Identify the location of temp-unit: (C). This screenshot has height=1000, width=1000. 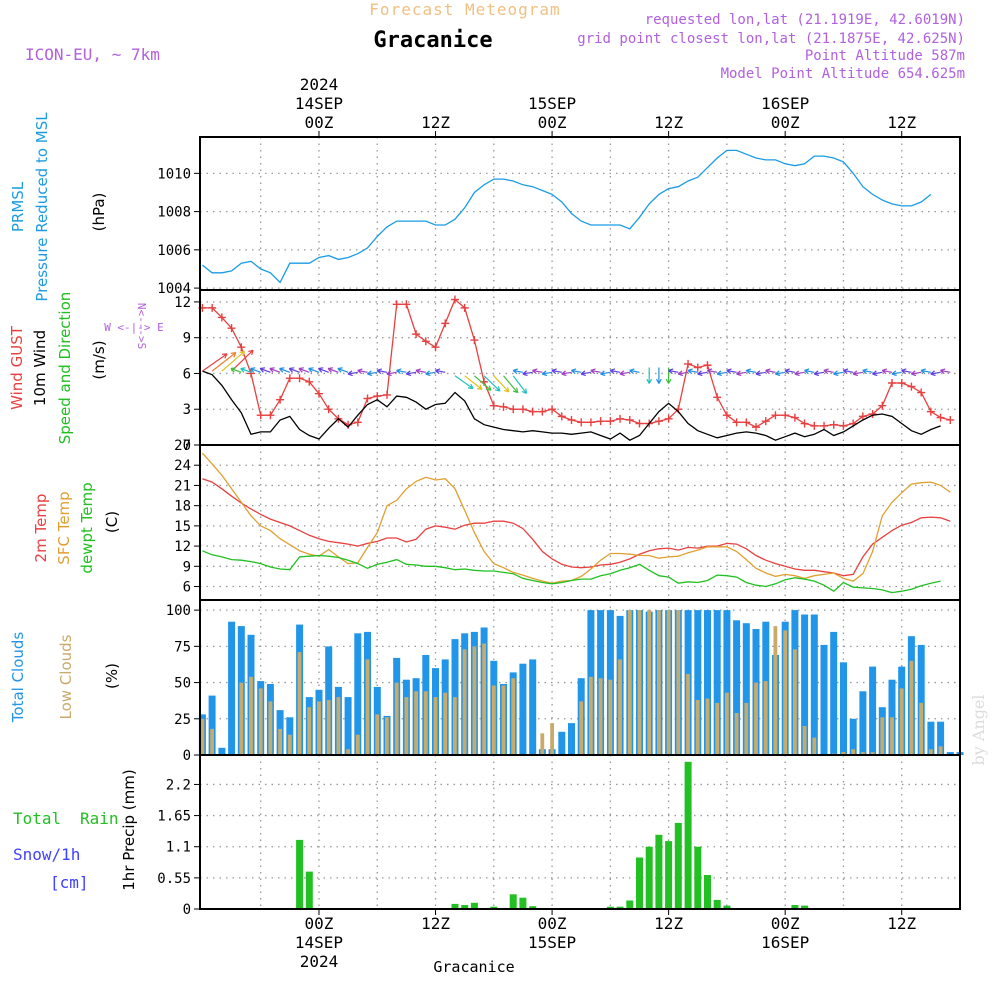
(112, 522).